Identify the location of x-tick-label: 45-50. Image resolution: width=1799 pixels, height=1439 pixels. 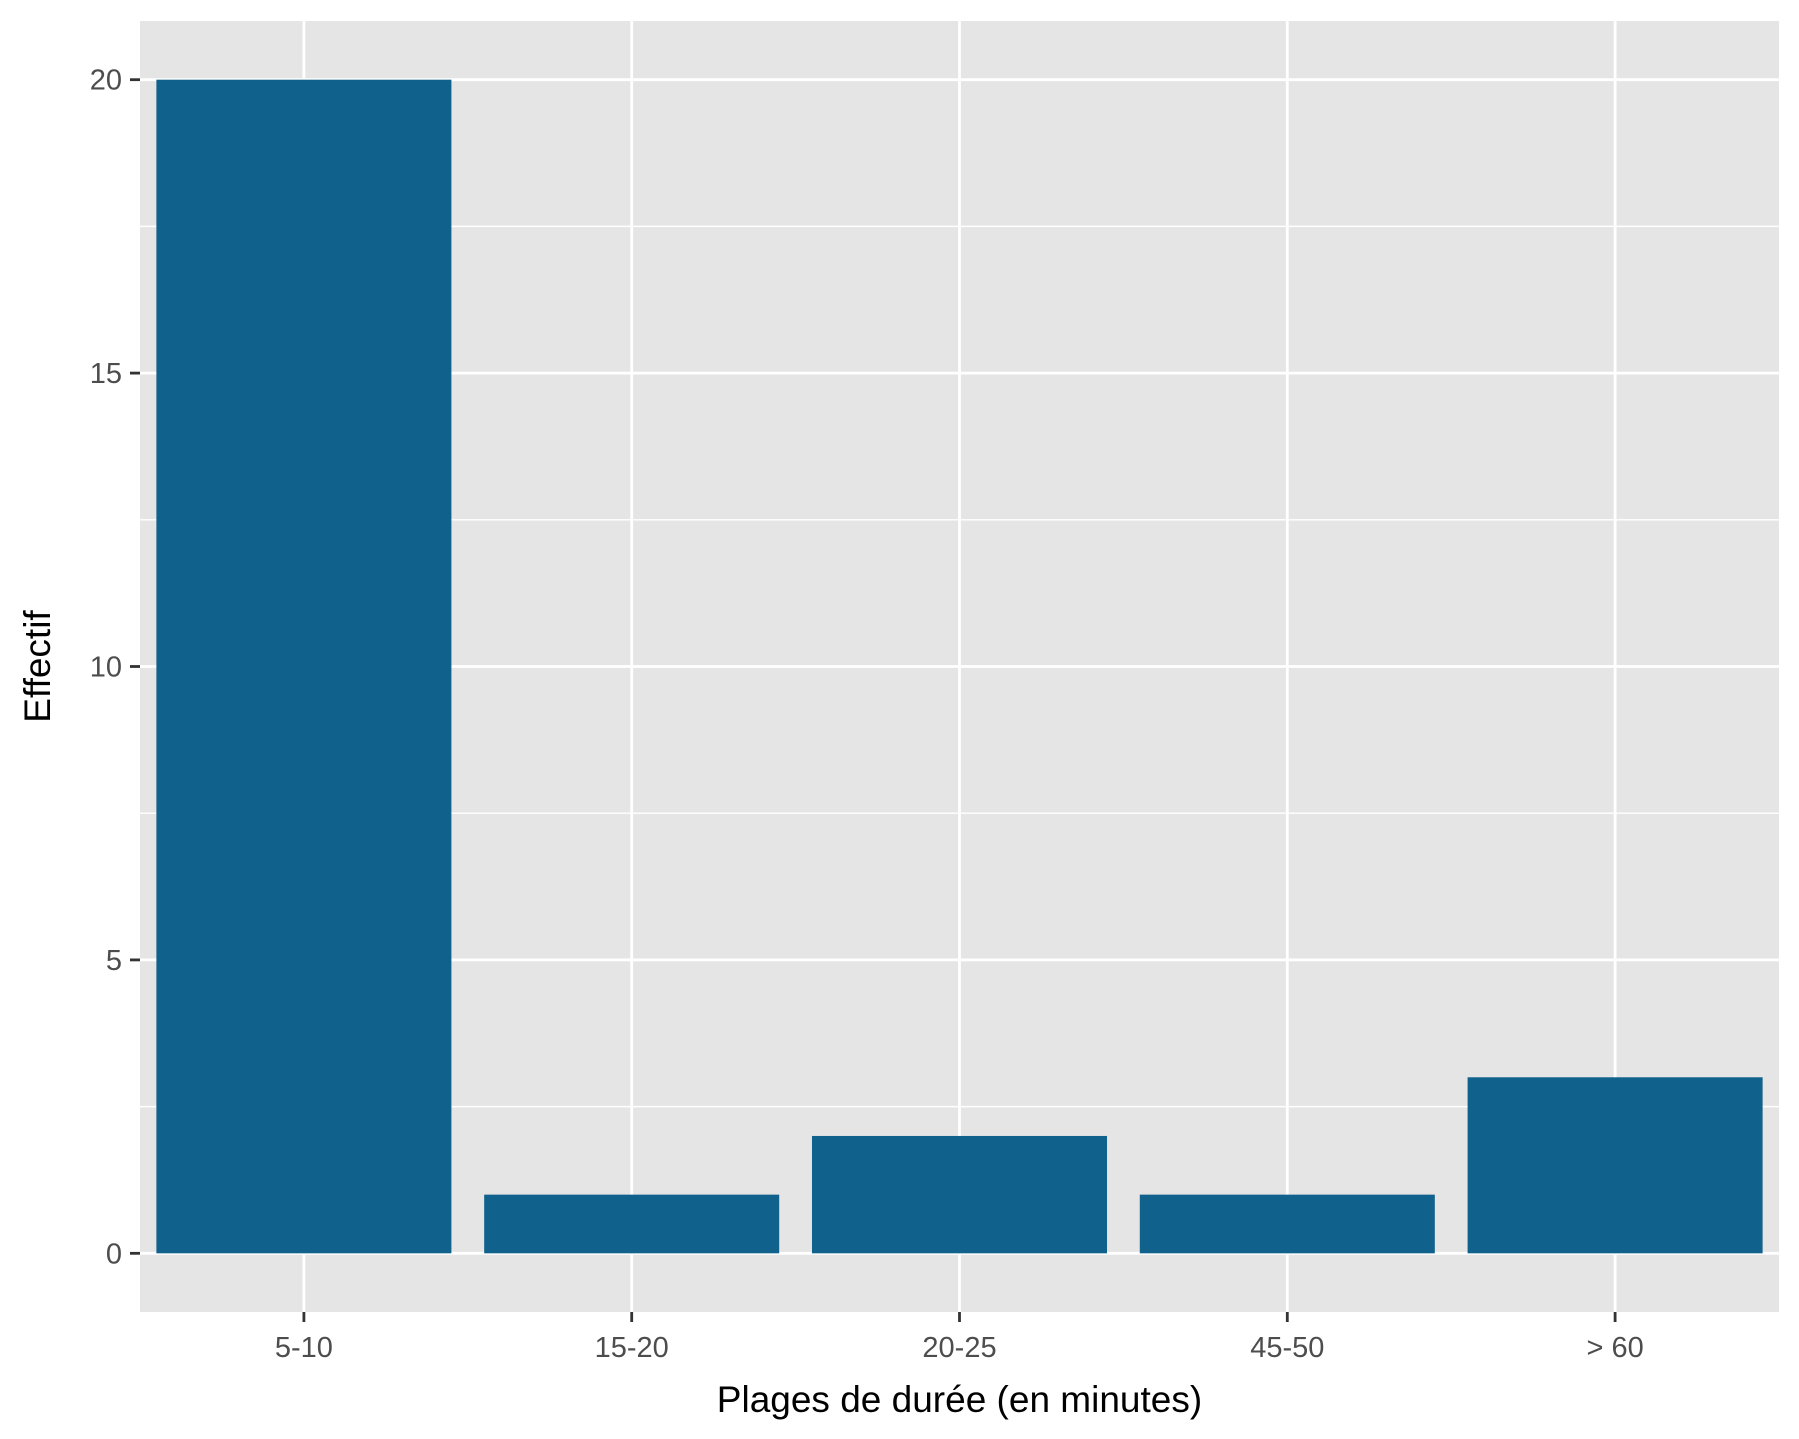
(1287, 1348).